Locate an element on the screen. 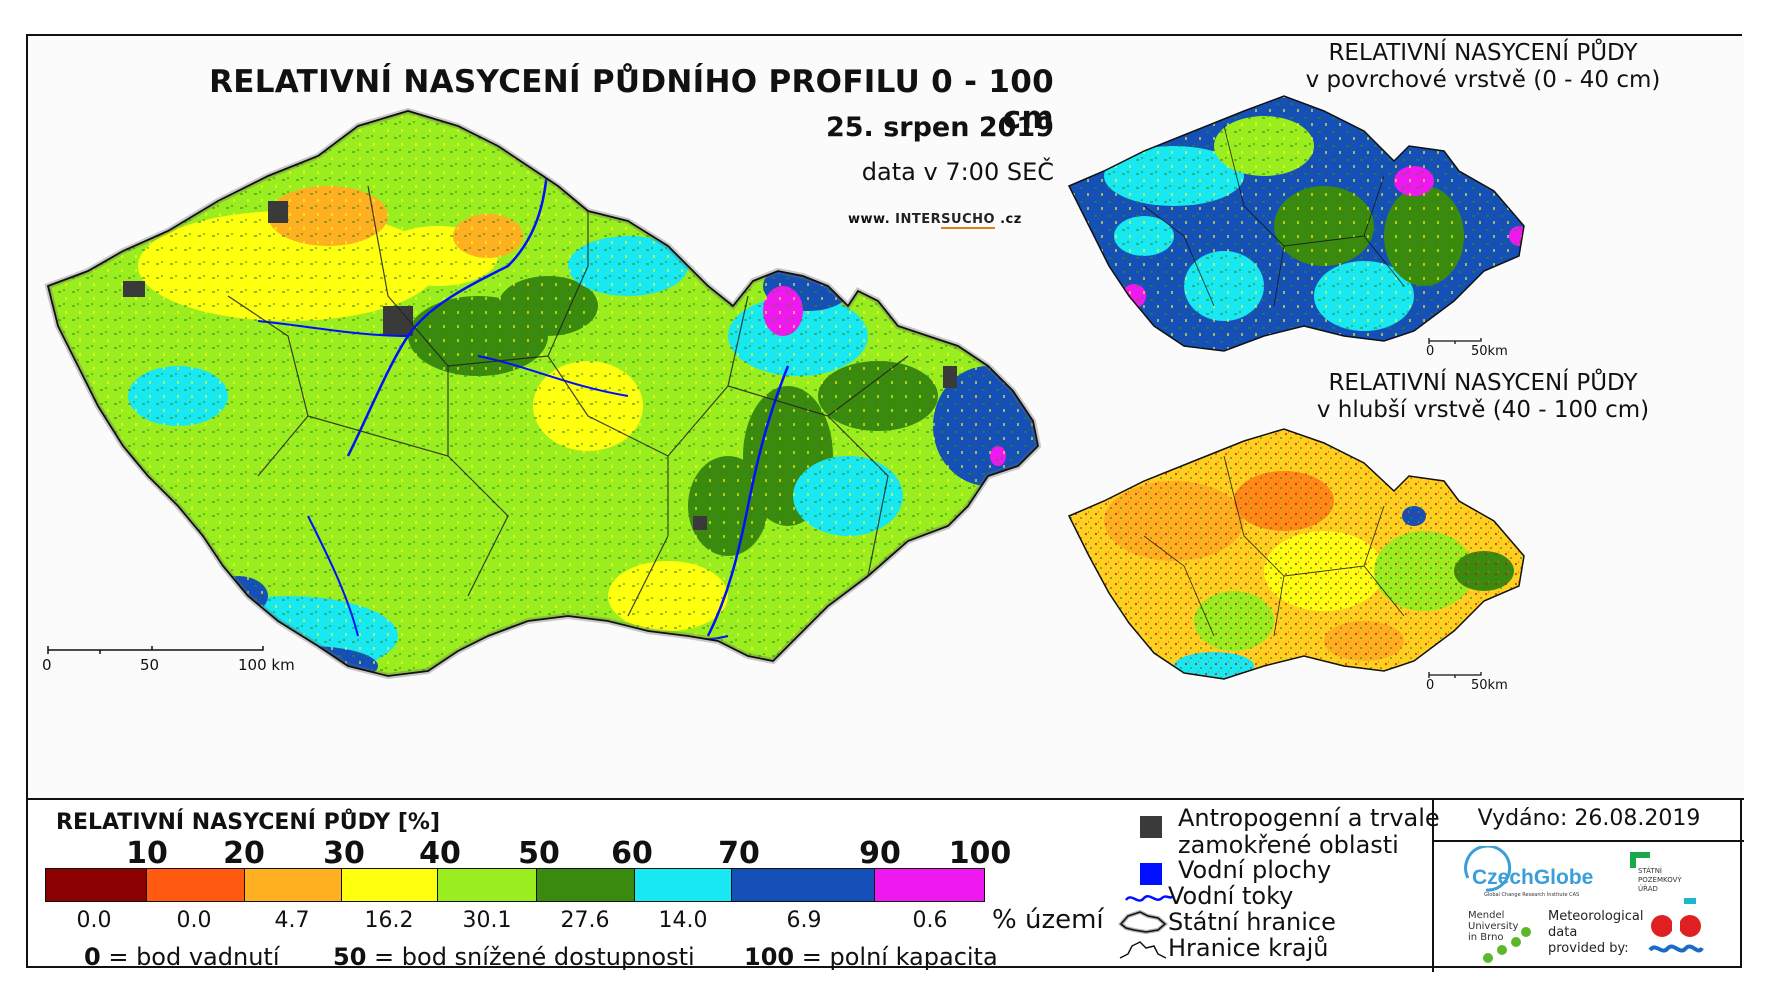  website-brand-sucho: SUCHO is located at coordinates (968, 220).